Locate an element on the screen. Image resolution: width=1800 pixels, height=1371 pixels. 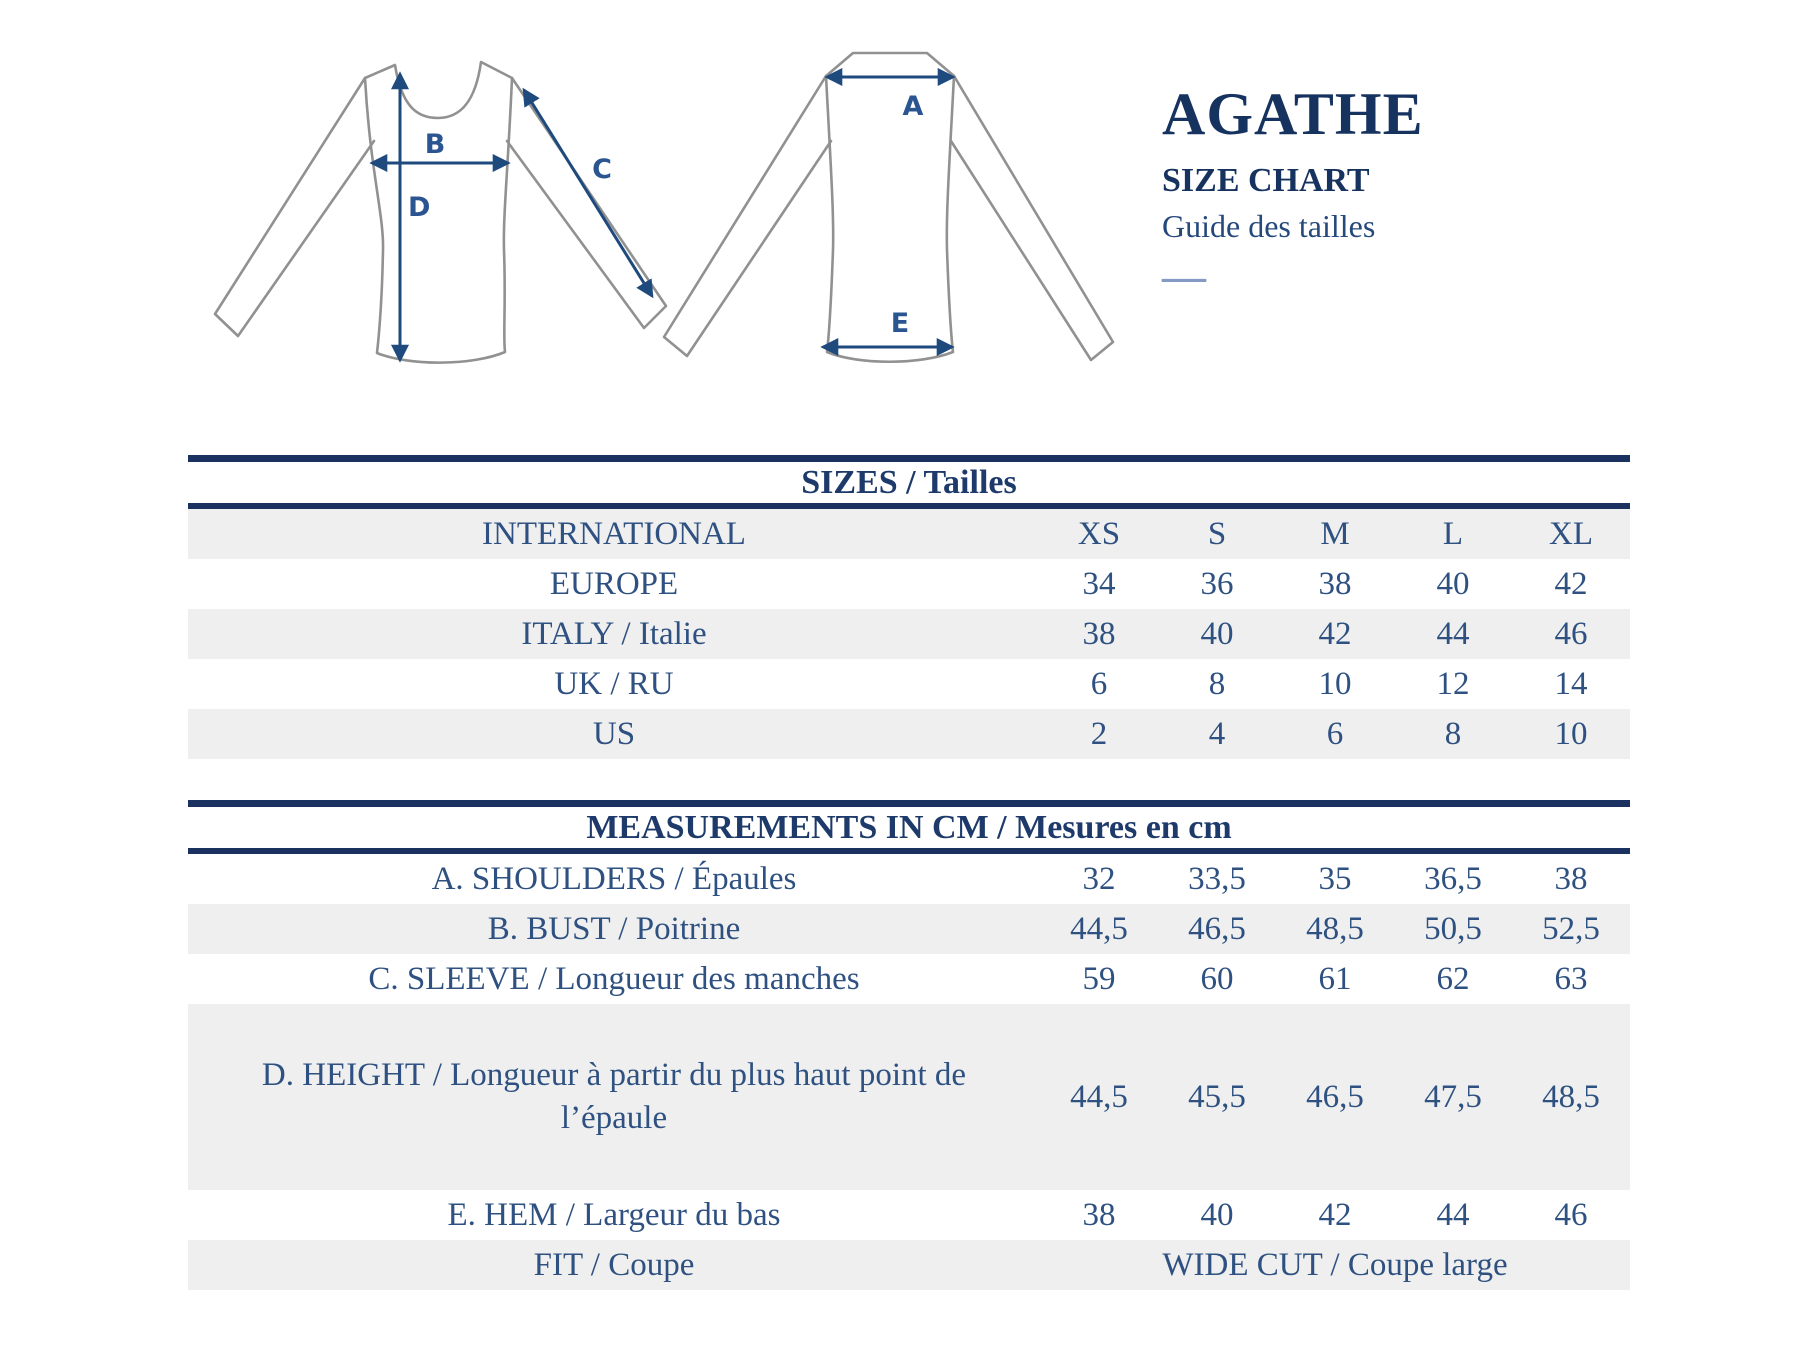
row-value: 45,5 is located at coordinates (1217, 1096).